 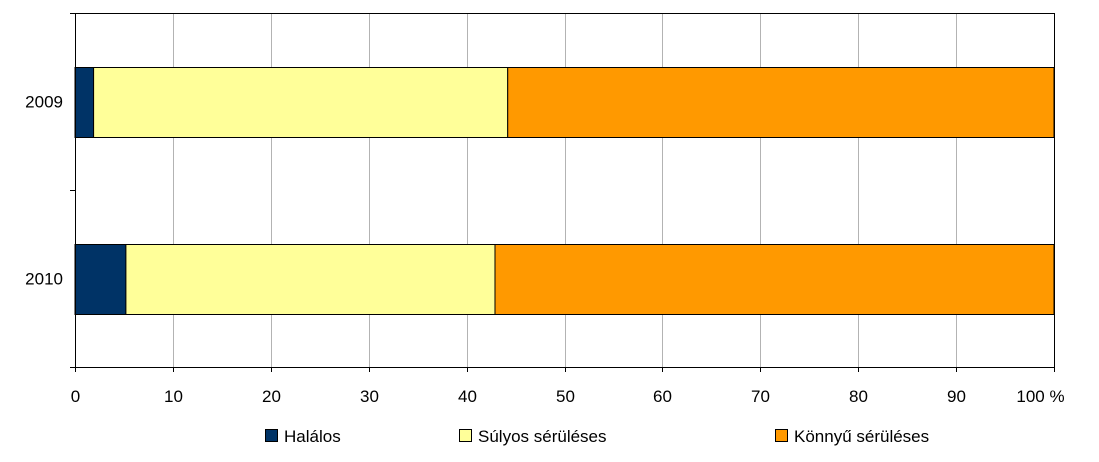 What do you see at coordinates (861, 436) in the screenshot?
I see `legend-label: Könnyű sérüléses` at bounding box center [861, 436].